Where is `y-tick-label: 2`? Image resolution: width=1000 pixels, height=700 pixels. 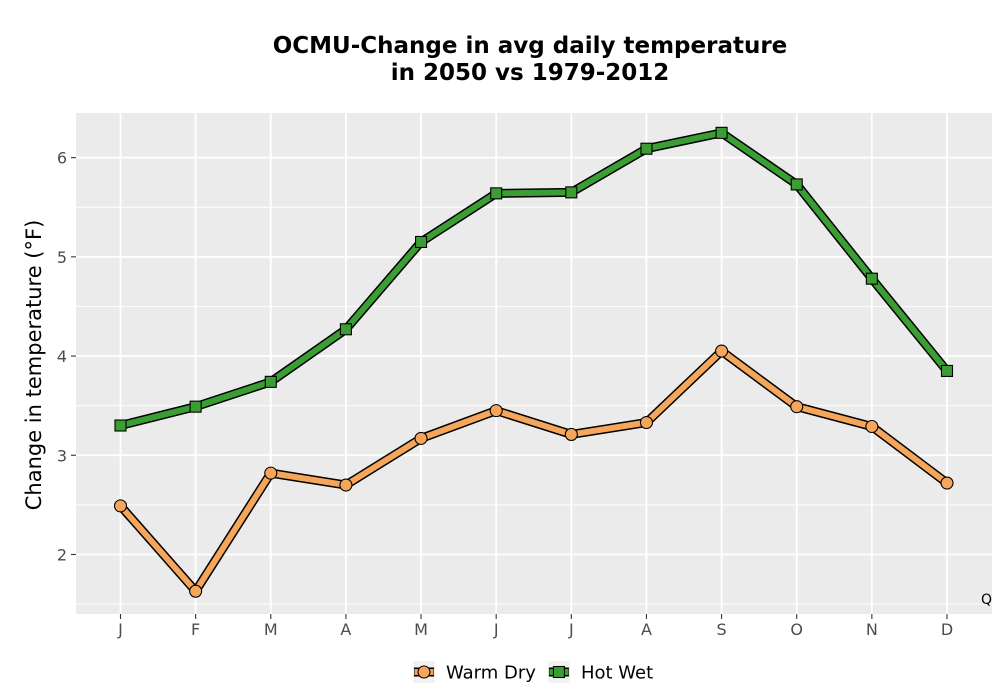
y-tick-label: 2 is located at coordinates (62, 554).